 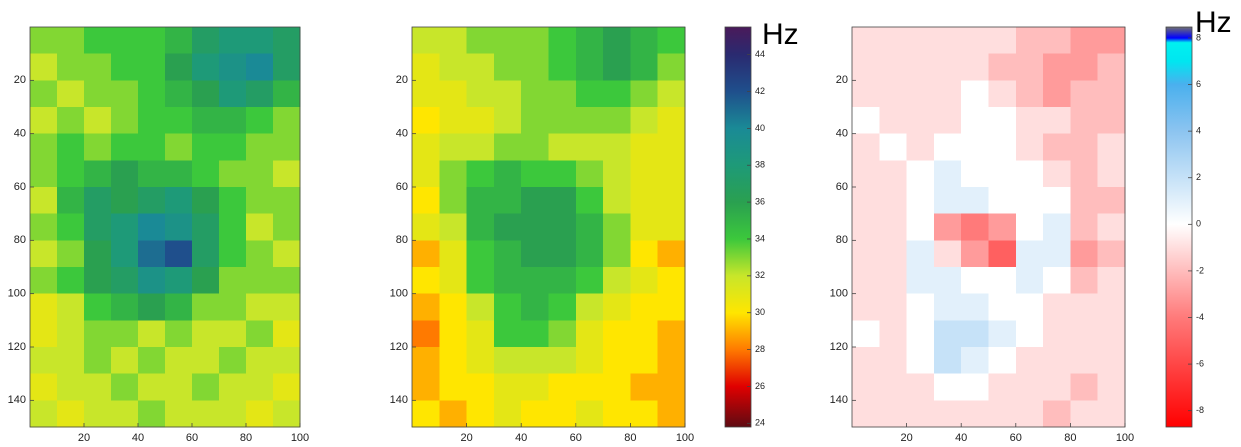 What do you see at coordinates (842, 187) in the screenshot?
I see `y-tick-label: 60` at bounding box center [842, 187].